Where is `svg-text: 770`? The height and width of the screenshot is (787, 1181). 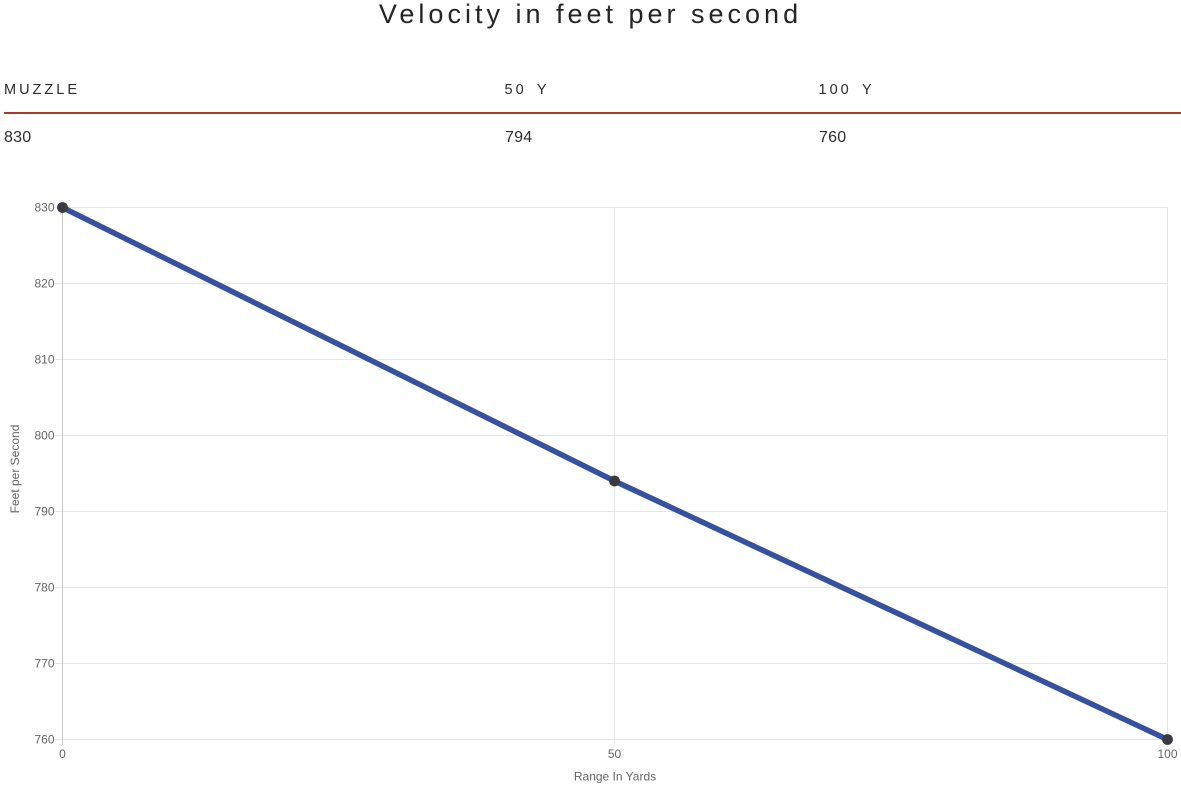 svg-text: 770 is located at coordinates (44, 664).